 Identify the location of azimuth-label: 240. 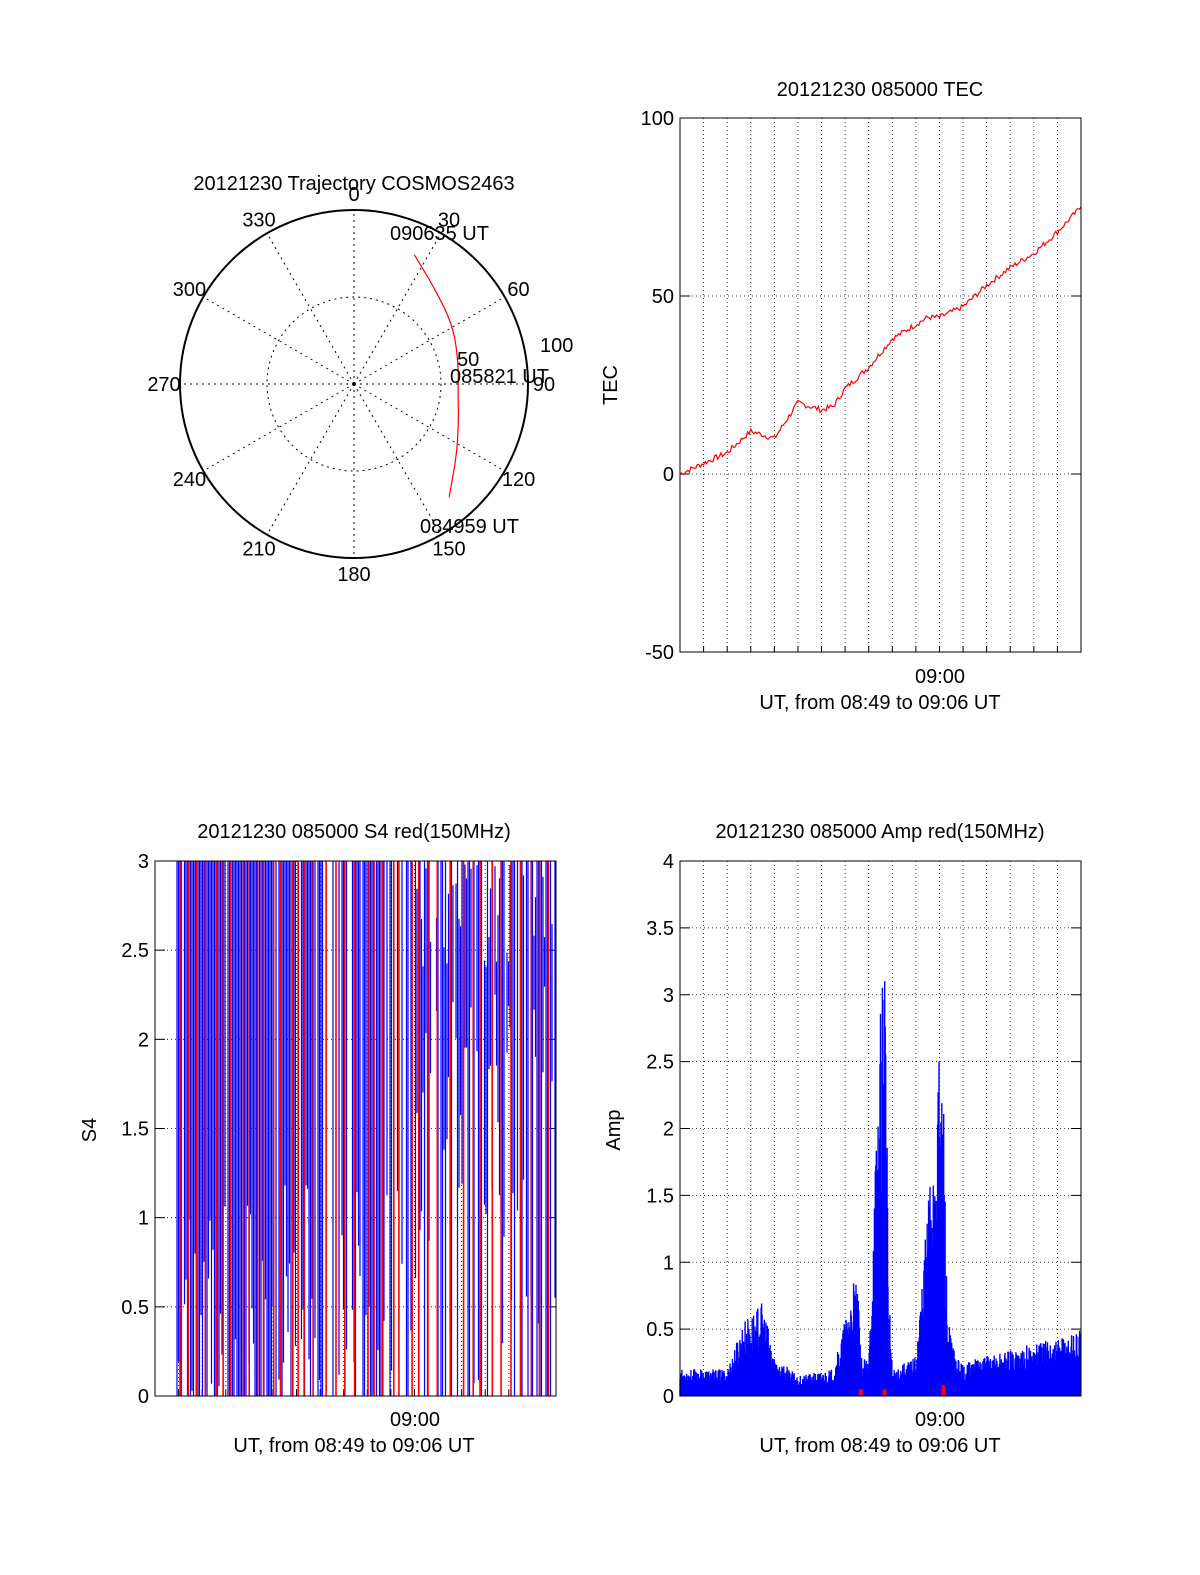
(189, 480).